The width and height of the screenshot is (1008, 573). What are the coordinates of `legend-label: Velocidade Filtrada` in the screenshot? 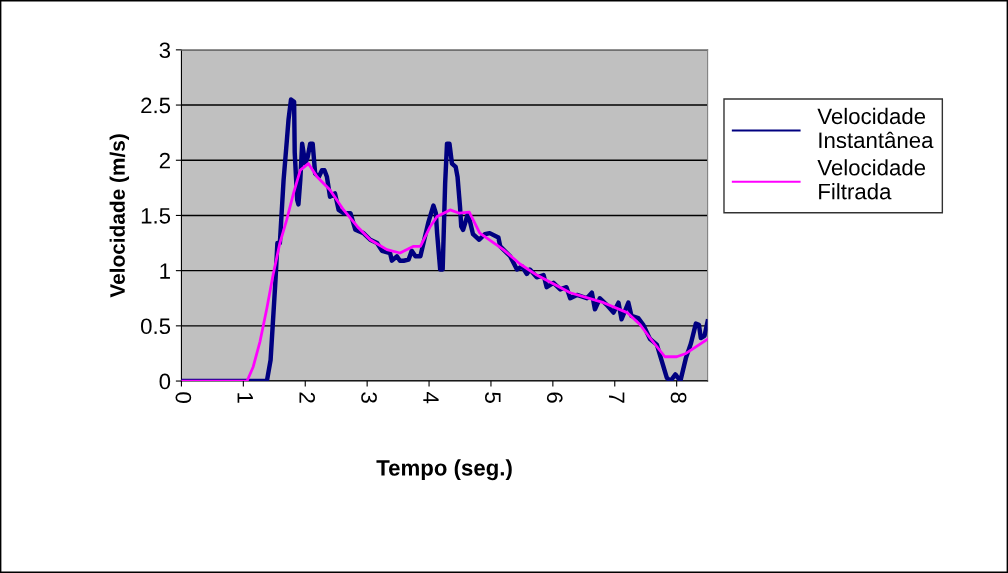 It's located at (871, 179).